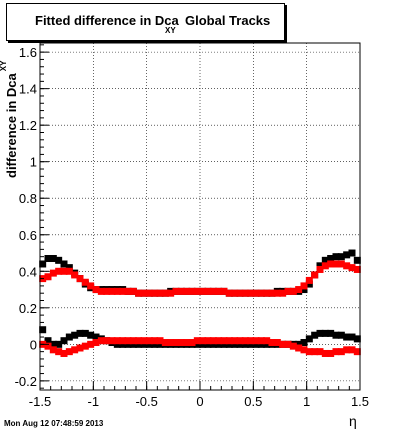  Describe the element at coordinates (28, 271) in the screenshot. I see `y-tick-label: 0.4` at that location.